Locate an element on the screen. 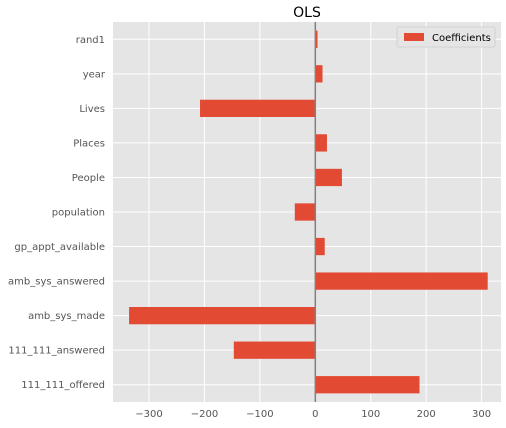 This screenshot has height=428, width=506. y-tick-label: gp_appt_available is located at coordinates (59, 247).